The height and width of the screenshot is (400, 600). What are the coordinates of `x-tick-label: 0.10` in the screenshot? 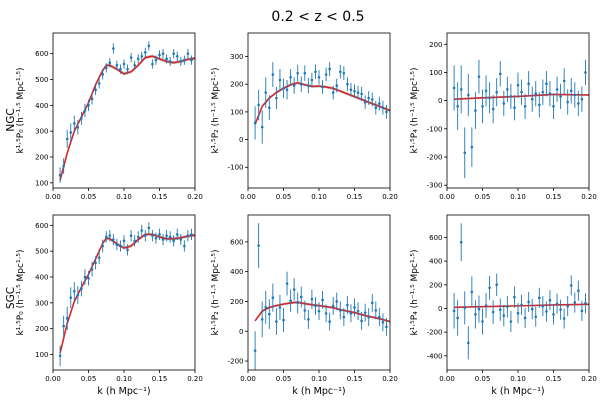 It's located at (319, 379).